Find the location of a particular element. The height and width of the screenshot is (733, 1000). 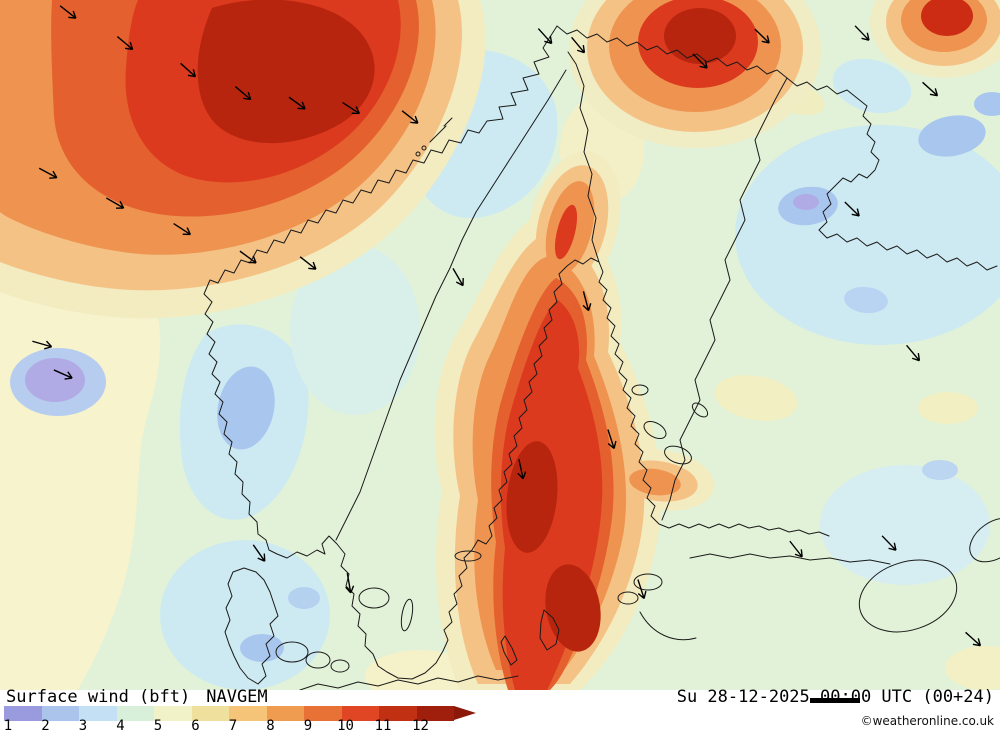

estonia-coast is located at coordinates (790, 559).